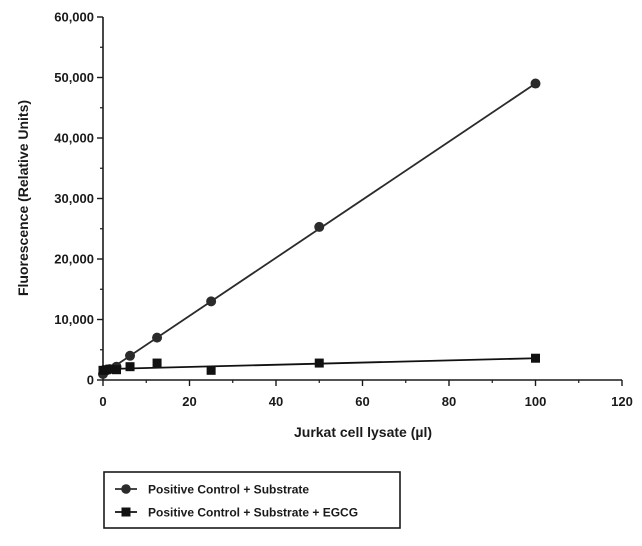  I want to click on x-tick-label: 40, so click(276, 401).